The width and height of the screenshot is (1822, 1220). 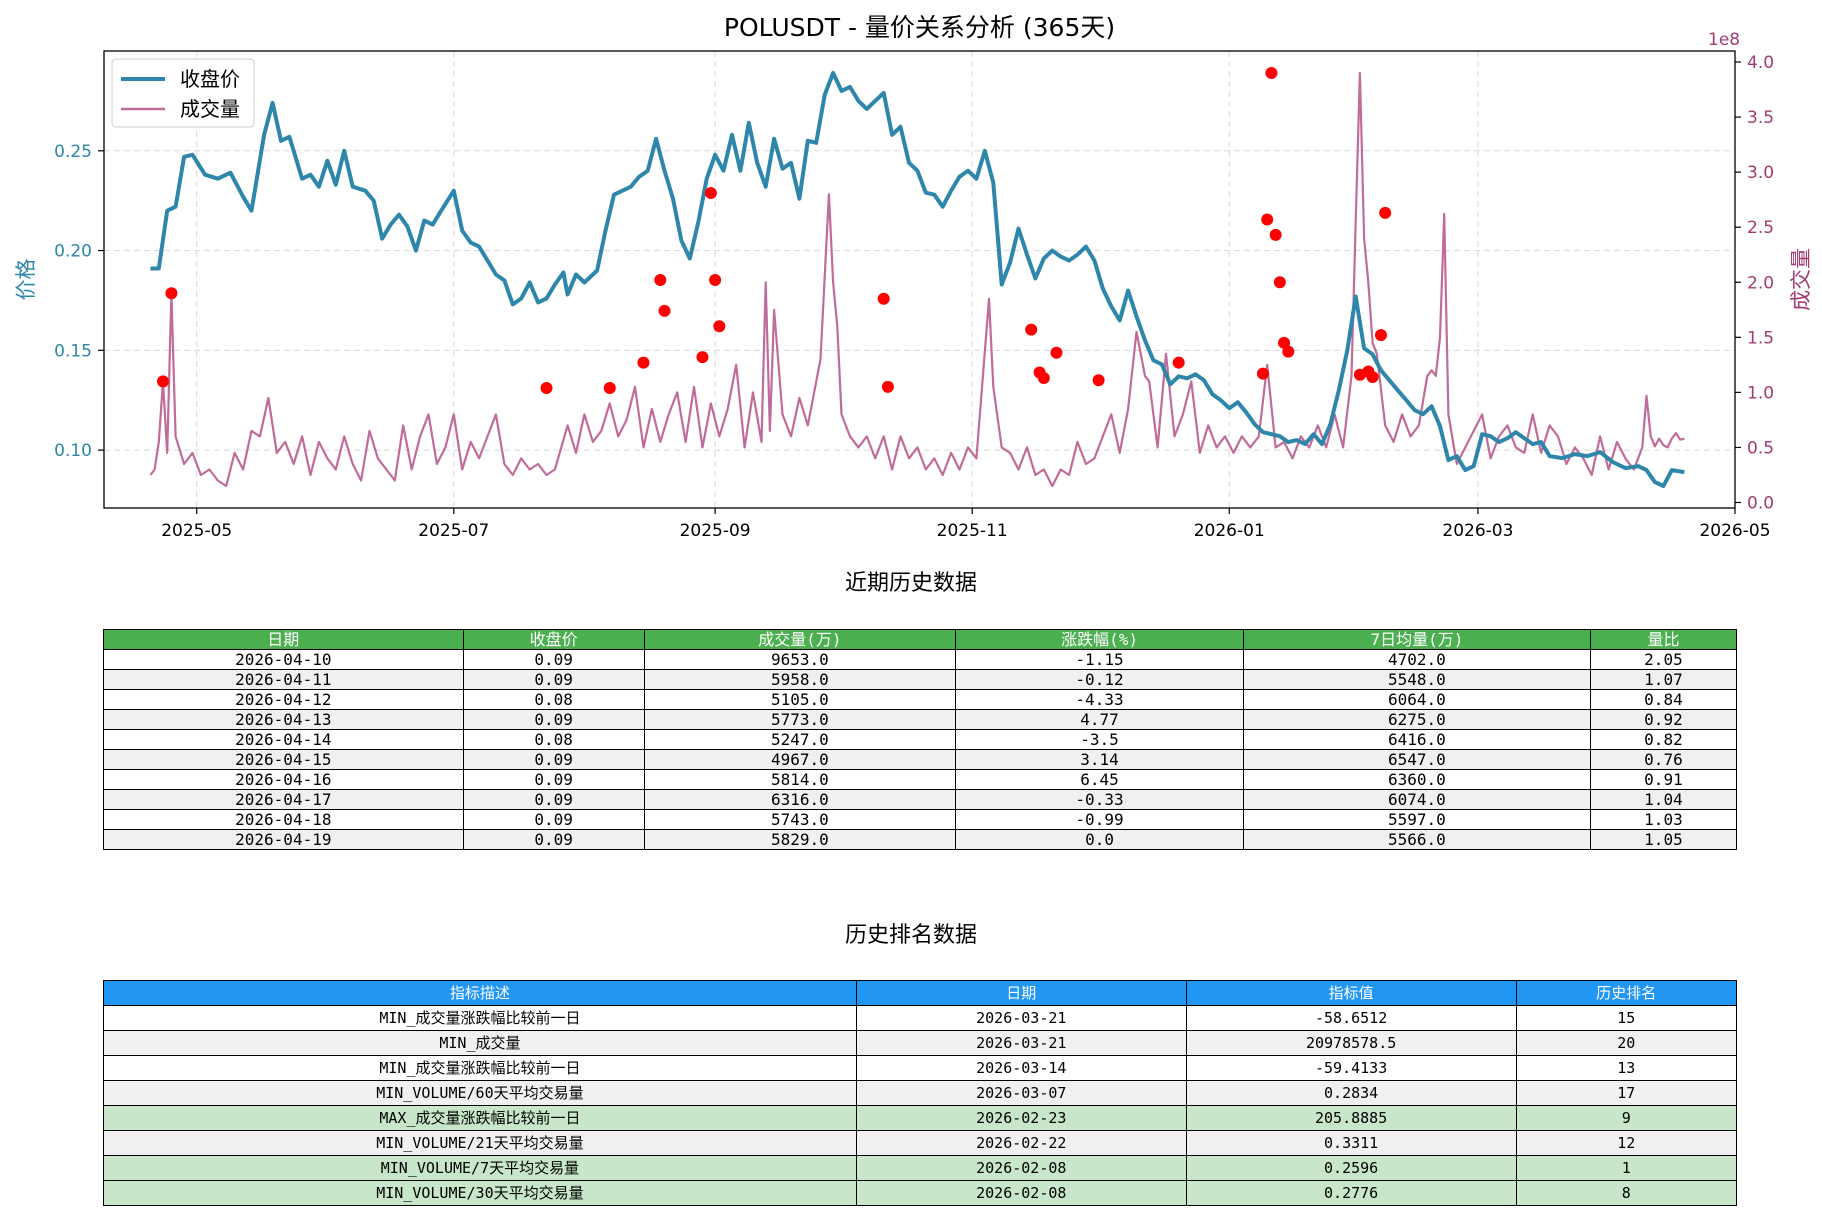 What do you see at coordinates (1099, 659) in the screenshot?
I see `table-cell: -1.15` at bounding box center [1099, 659].